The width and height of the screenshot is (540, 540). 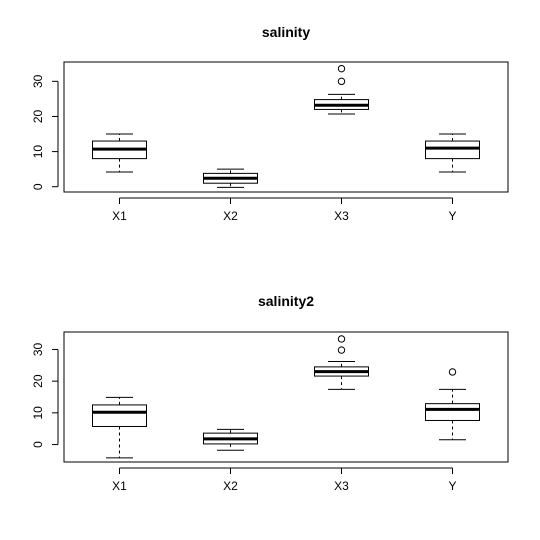 What do you see at coordinates (119, 415) in the screenshot?
I see `box-X1` at bounding box center [119, 415].